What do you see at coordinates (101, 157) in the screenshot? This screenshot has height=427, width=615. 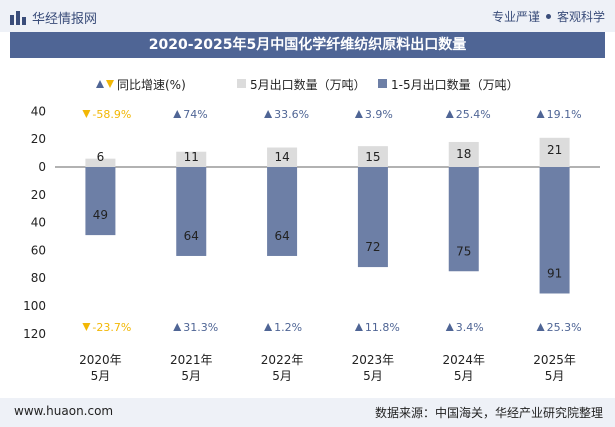 I see `data-label-monthly: 6` at bounding box center [101, 157].